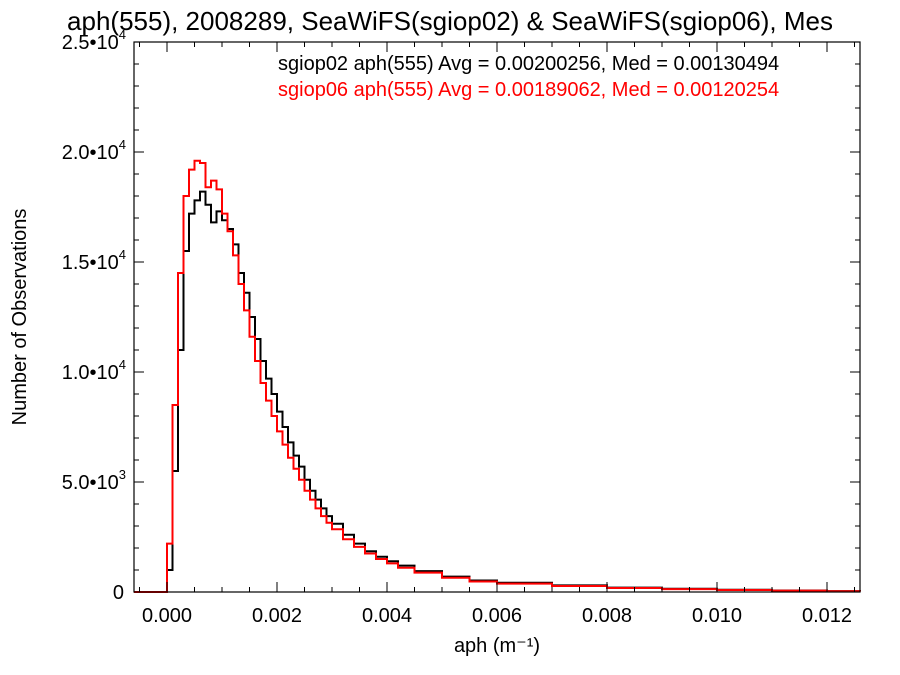 This screenshot has height=675, width=900. Describe the element at coordinates (94, 40) in the screenshot. I see `y-tick-label: 2.5•104` at that location.